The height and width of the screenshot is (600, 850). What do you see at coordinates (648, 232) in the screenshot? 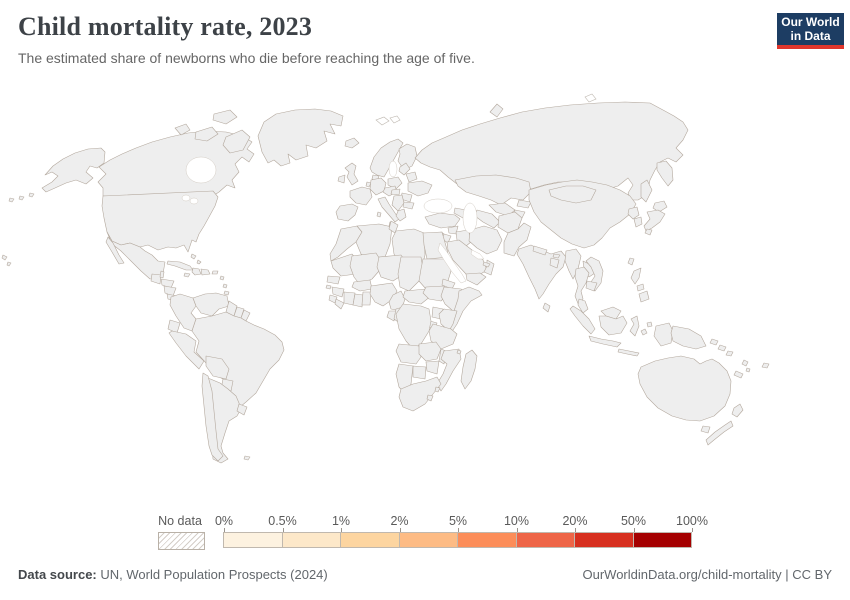
I see `country-japan-kyushu` at bounding box center [648, 232].